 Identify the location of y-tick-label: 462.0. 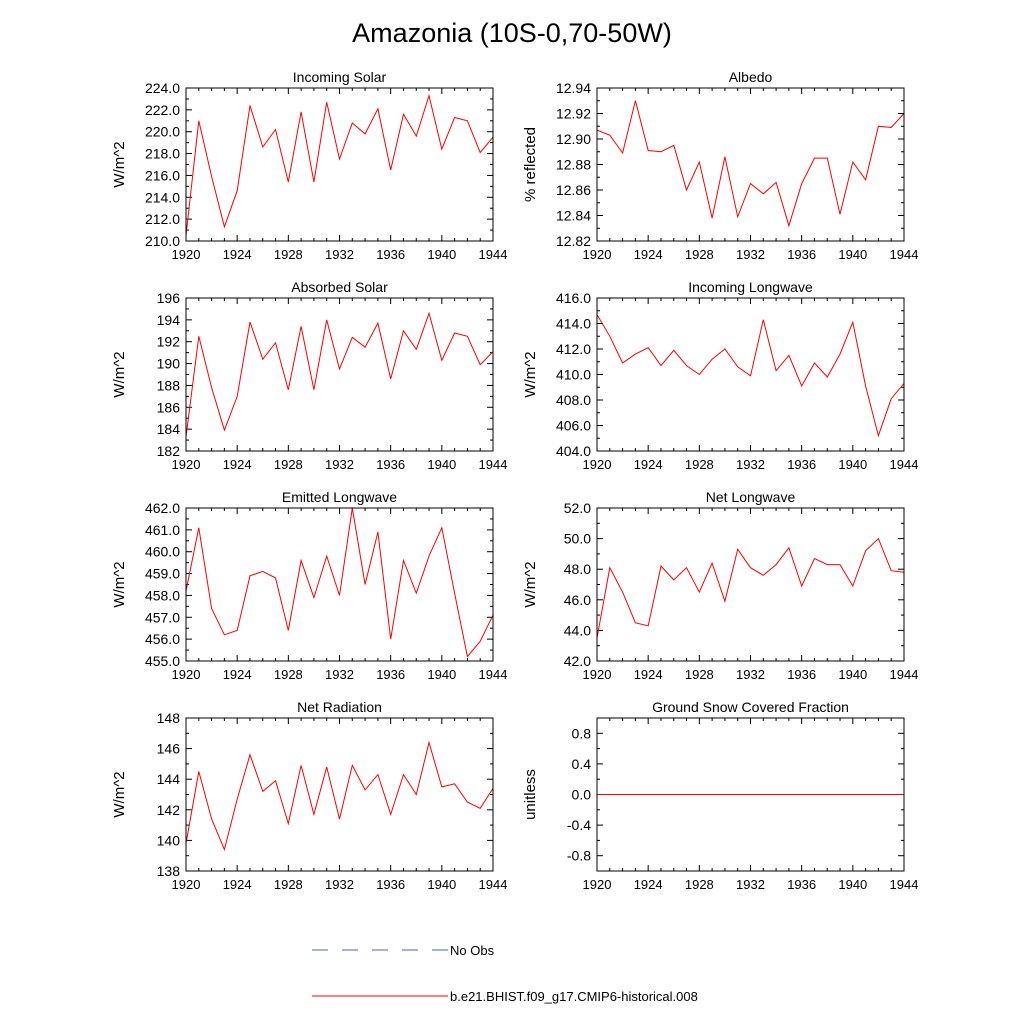
(162, 508).